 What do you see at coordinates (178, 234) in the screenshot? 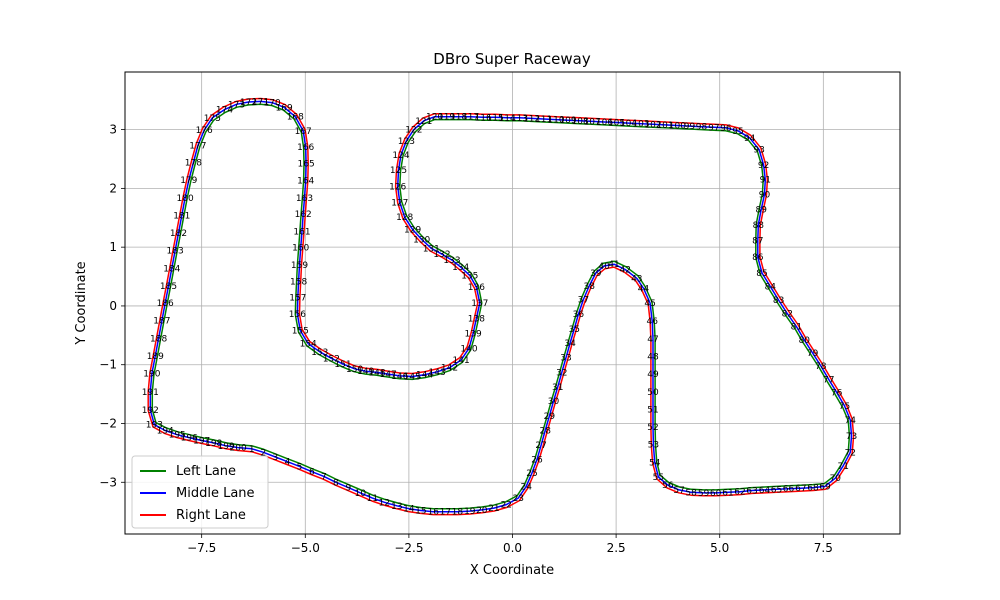
I see `waypoint-label: 182` at bounding box center [178, 234].